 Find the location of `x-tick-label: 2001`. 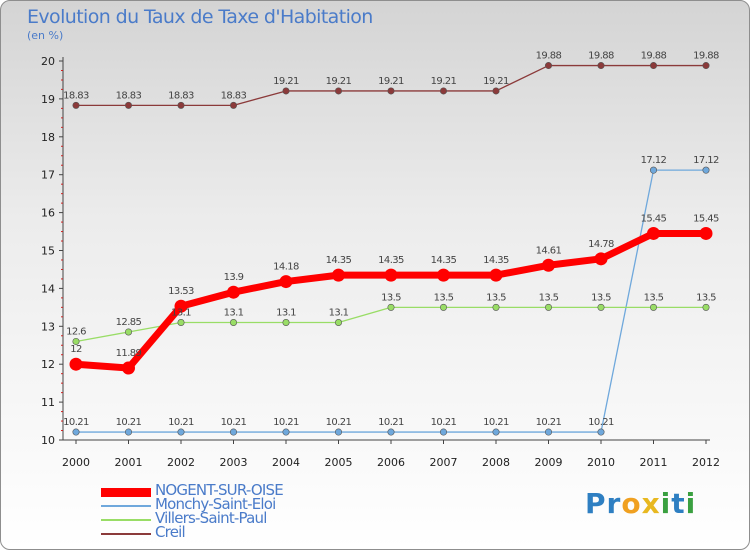

x-tick-label: 2001 is located at coordinates (129, 462).